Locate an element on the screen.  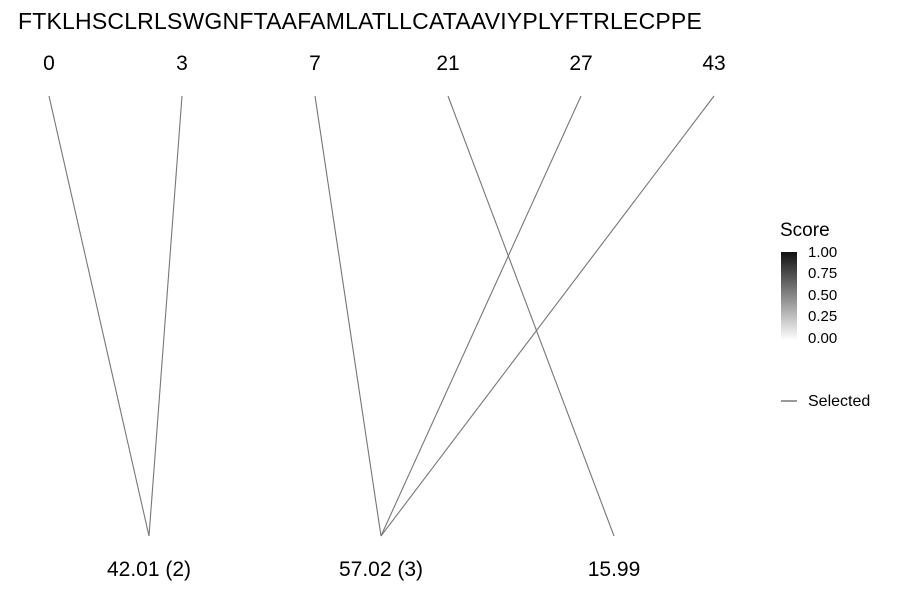
top-label: 0 is located at coordinates (49, 63).